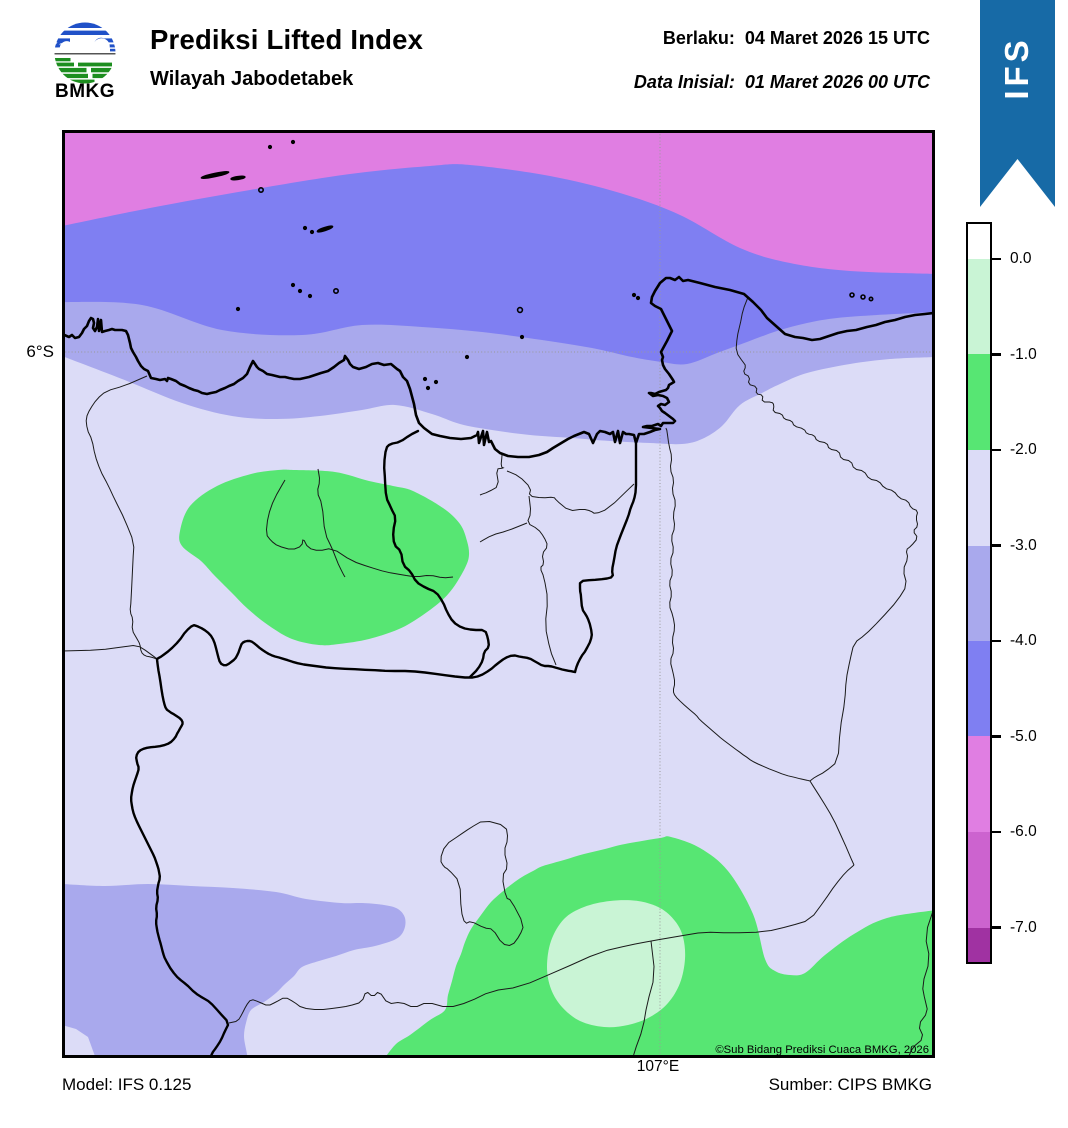  What do you see at coordinates (1016, 67) in the screenshot?
I see `svg-text: IFS` at bounding box center [1016, 67].